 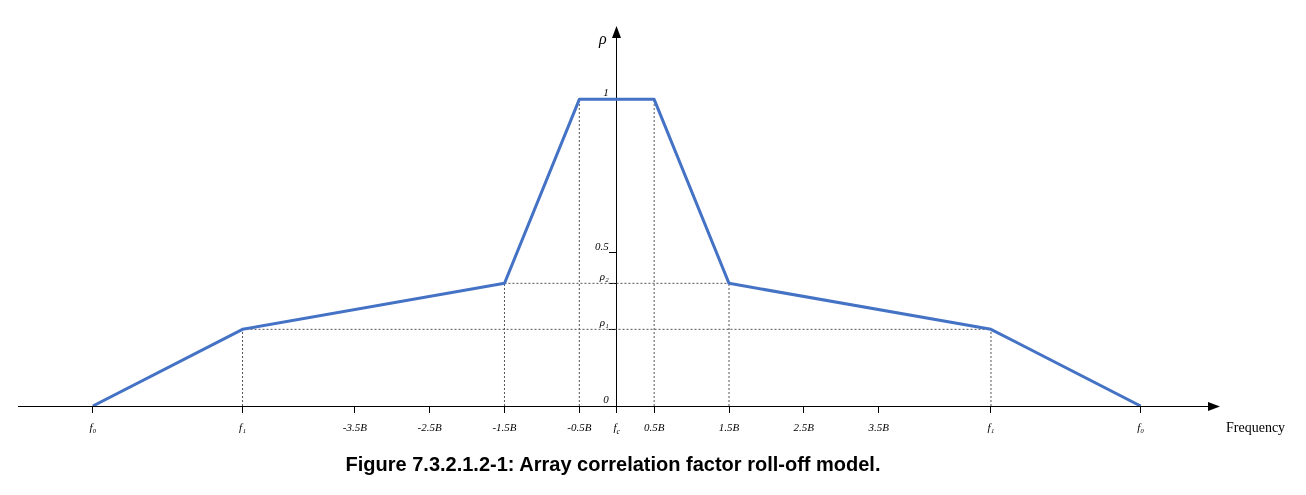 What do you see at coordinates (1256, 427) in the screenshot?
I see `x-axis-title: Frequency` at bounding box center [1256, 427].